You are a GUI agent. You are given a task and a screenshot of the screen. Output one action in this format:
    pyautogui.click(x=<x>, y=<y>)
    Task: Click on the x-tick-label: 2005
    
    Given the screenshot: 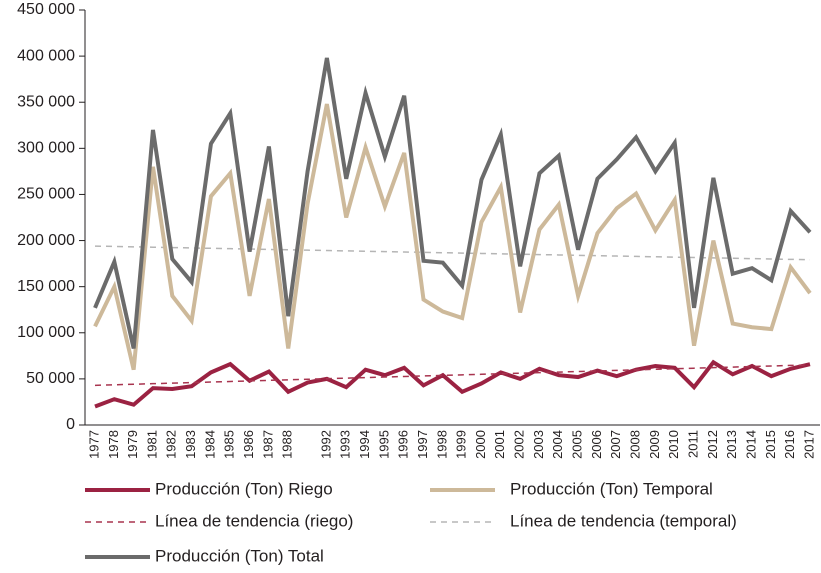 What is the action you would take?
    pyautogui.click(x=577, y=444)
    